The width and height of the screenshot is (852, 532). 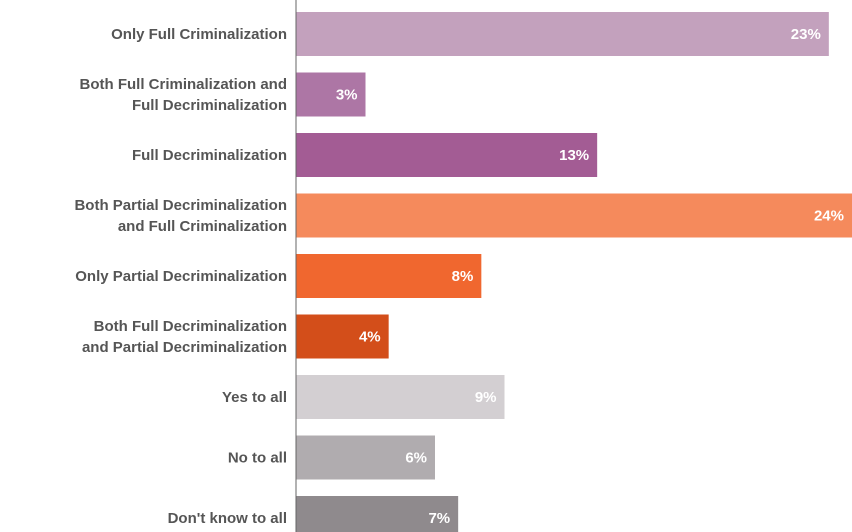 What do you see at coordinates (416, 458) in the screenshot?
I see `data-label-7: 6%` at bounding box center [416, 458].